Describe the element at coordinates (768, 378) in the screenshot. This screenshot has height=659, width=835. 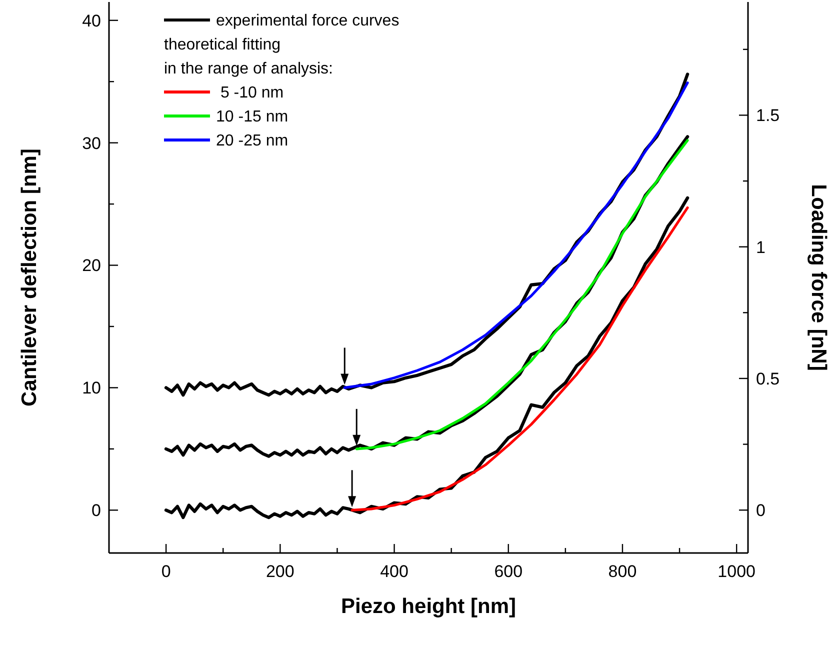
I see `y2-tick-label: 0.5` at that location.